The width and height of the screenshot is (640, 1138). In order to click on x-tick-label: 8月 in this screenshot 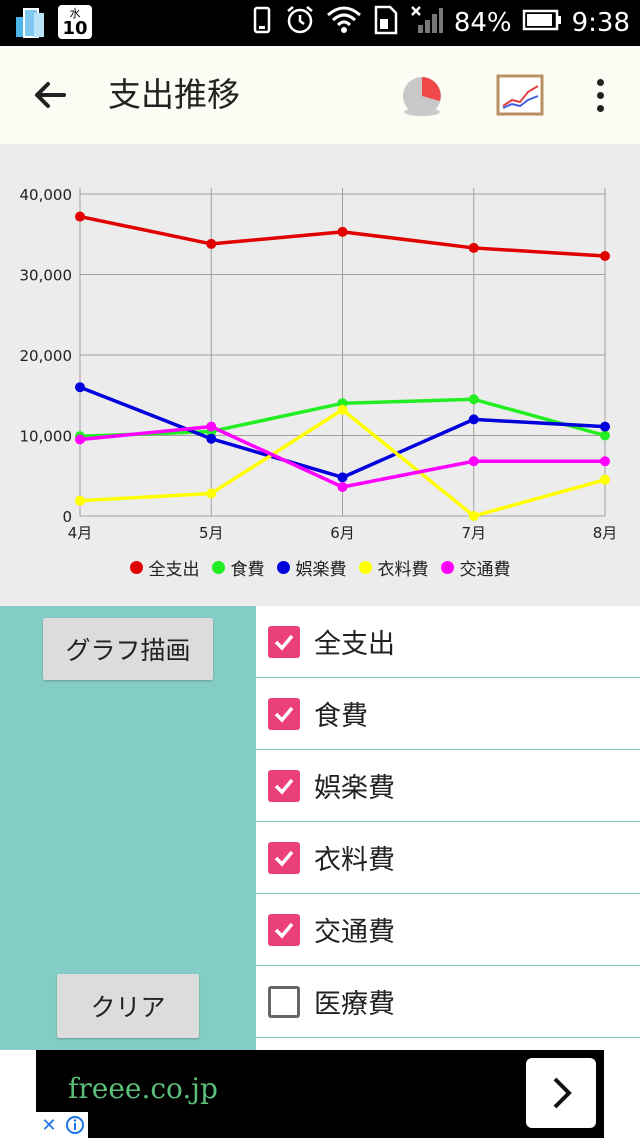, I will do `click(605, 533)`.